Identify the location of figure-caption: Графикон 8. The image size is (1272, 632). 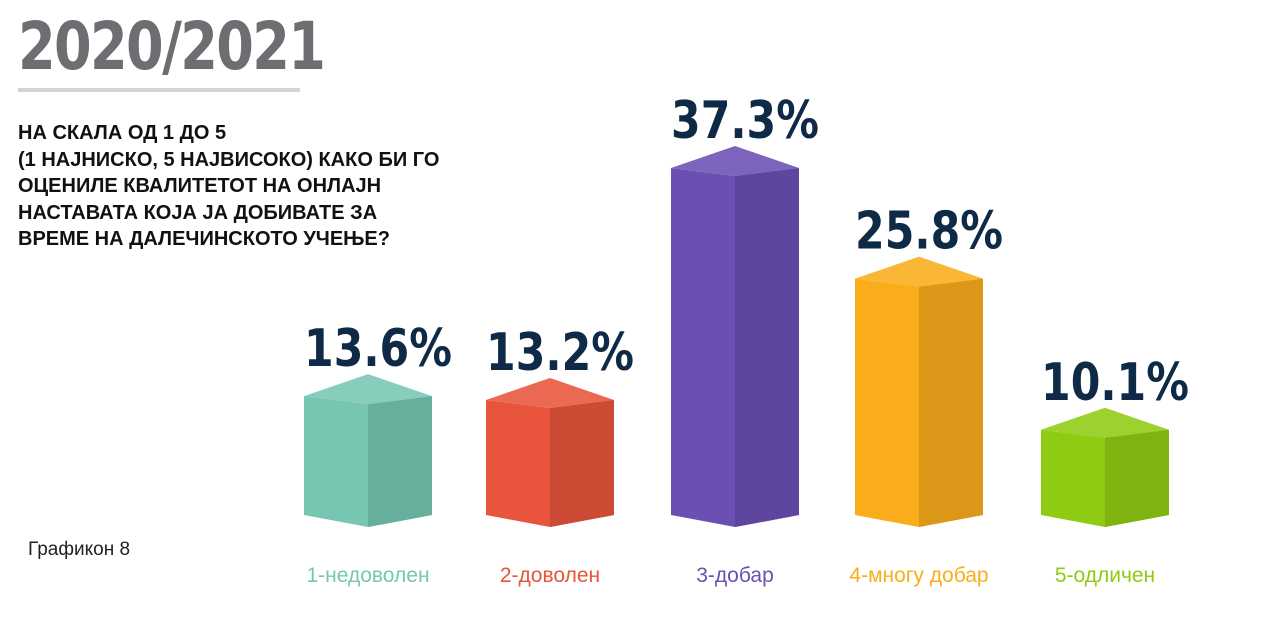
(79, 549).